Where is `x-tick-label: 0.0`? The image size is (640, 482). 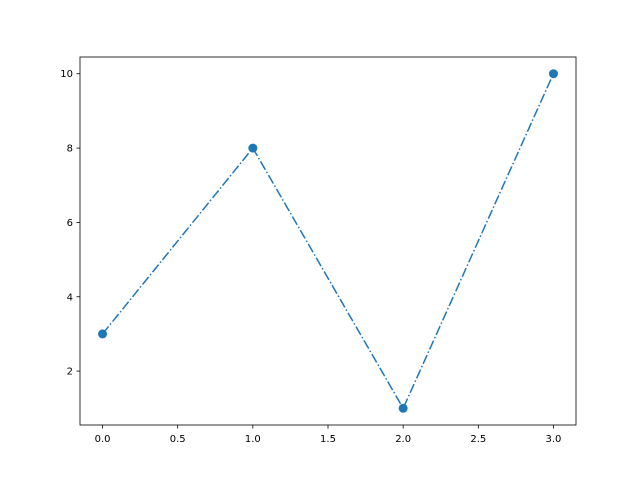
x-tick-label: 0.0 is located at coordinates (103, 439).